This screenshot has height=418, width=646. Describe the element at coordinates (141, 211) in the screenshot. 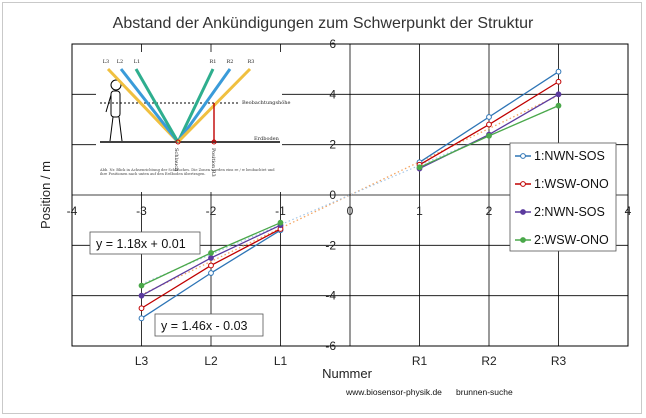

I see `x-tick-label: -3` at that location.